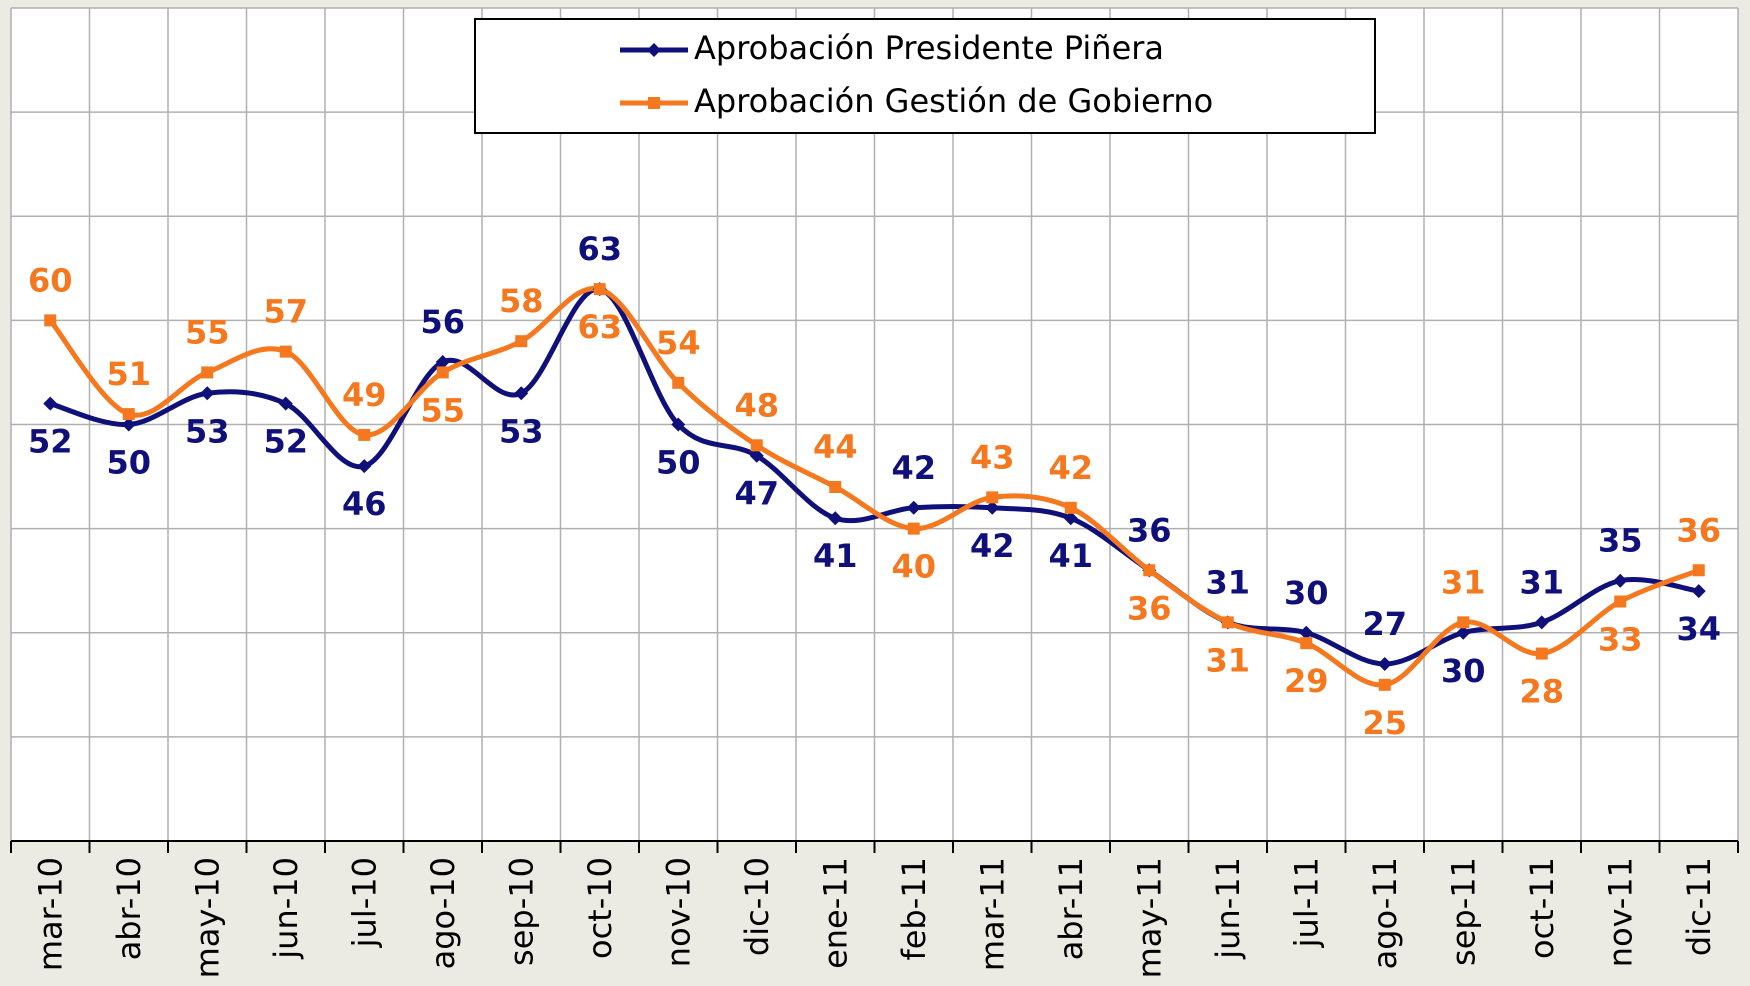  I want to click on data-label: 43, so click(992, 457).